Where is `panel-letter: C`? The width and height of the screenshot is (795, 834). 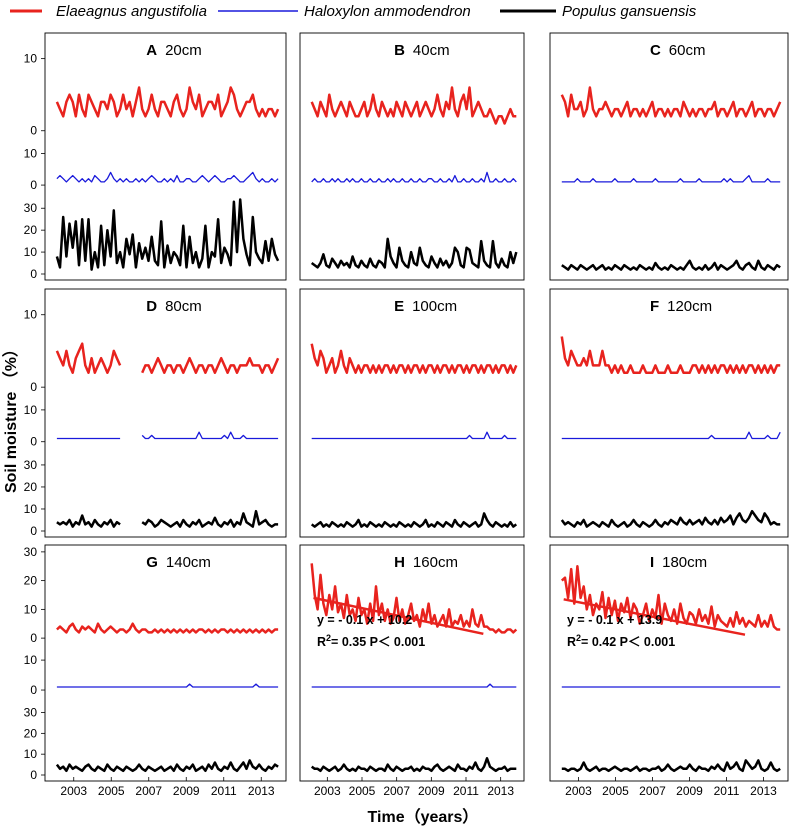 panel-letter: C is located at coordinates (655, 50).